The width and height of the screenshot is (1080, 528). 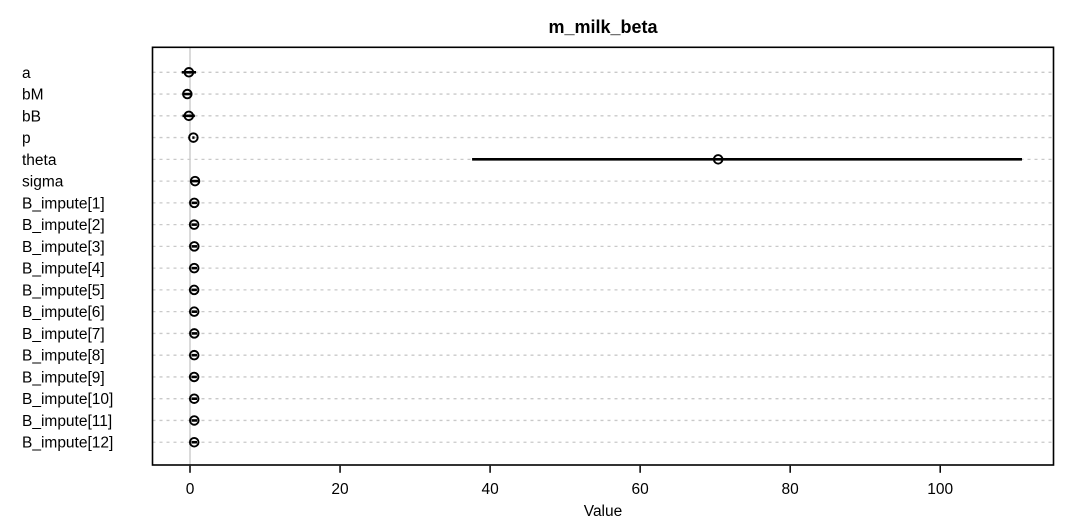 I want to click on param-label: B_impute[1], so click(x=63, y=203).